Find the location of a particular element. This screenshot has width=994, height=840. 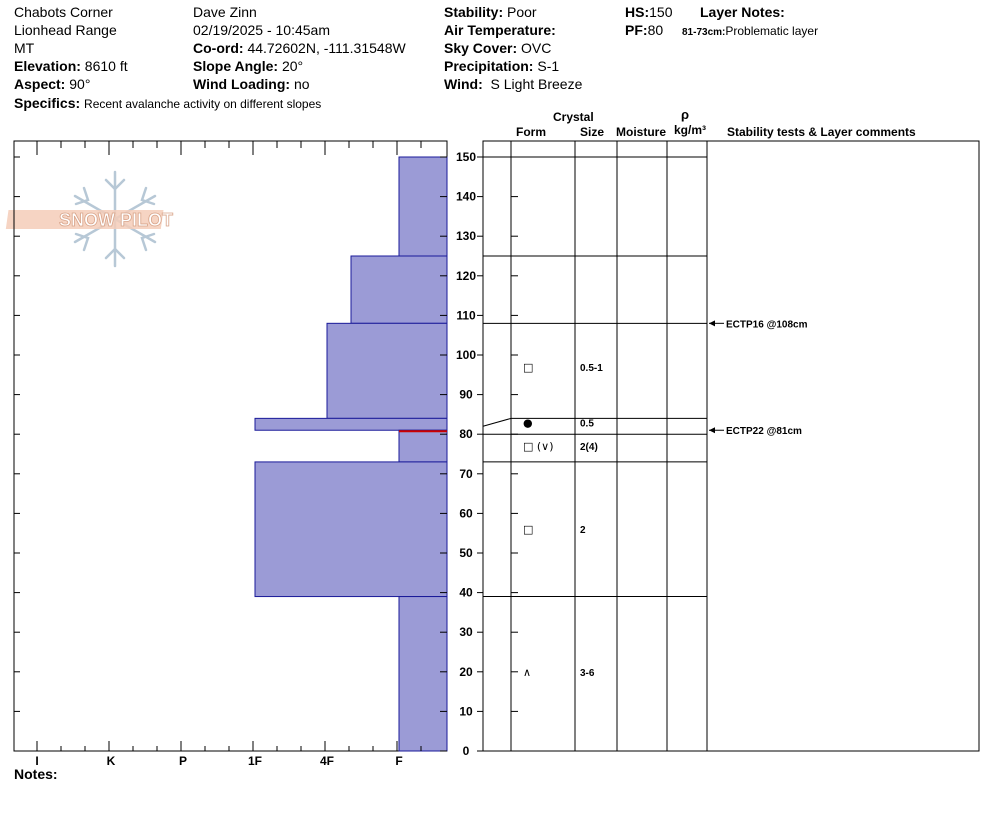

depth-tick-label: 140 is located at coordinates (466, 197).